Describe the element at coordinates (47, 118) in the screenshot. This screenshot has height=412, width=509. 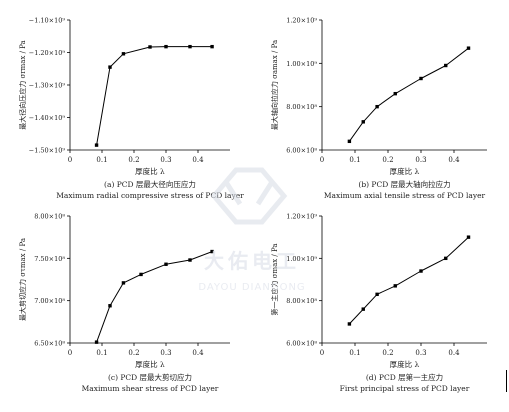
I see `y-tick-label: −1.40×10⁹` at that location.